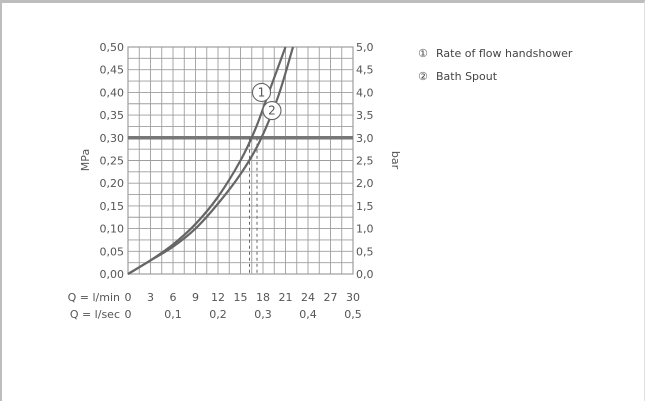 This screenshot has width=645, height=401. Describe the element at coordinates (308, 314) in the screenshot. I see `x-lsec-tick-label: 0,4` at that location.